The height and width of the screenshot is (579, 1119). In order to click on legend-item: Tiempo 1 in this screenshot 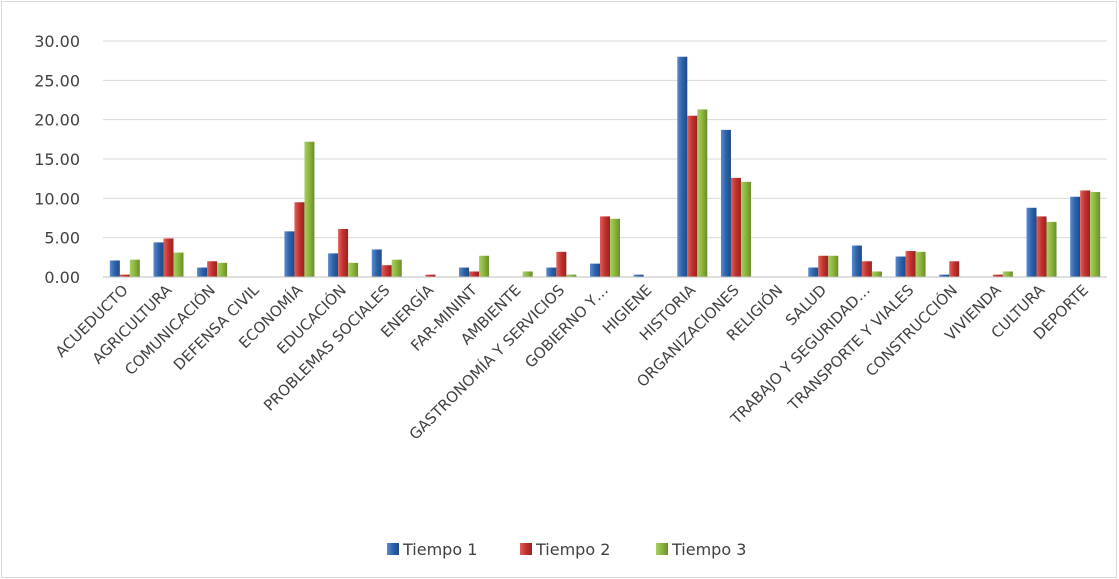, I will do `click(432, 549)`.